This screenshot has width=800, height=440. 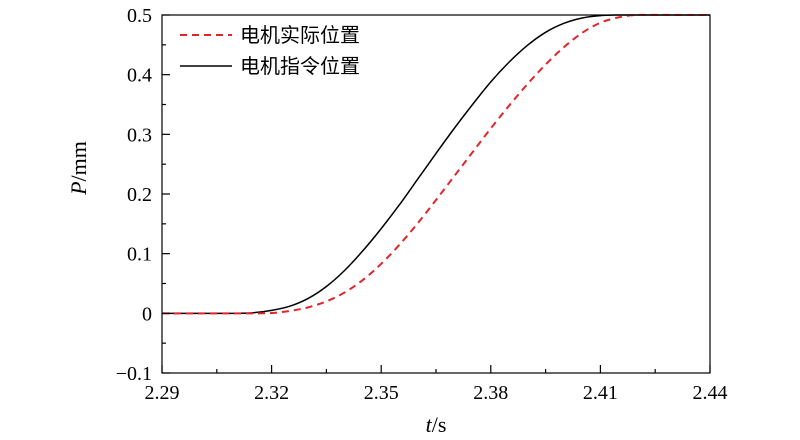 I want to click on svg-text: P/mm, so click(x=78, y=168).